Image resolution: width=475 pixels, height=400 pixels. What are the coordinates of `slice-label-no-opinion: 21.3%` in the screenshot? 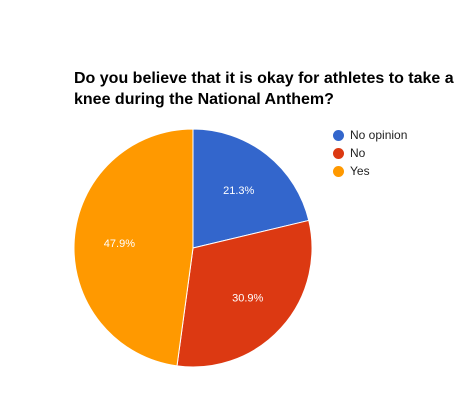 It's located at (238, 191).